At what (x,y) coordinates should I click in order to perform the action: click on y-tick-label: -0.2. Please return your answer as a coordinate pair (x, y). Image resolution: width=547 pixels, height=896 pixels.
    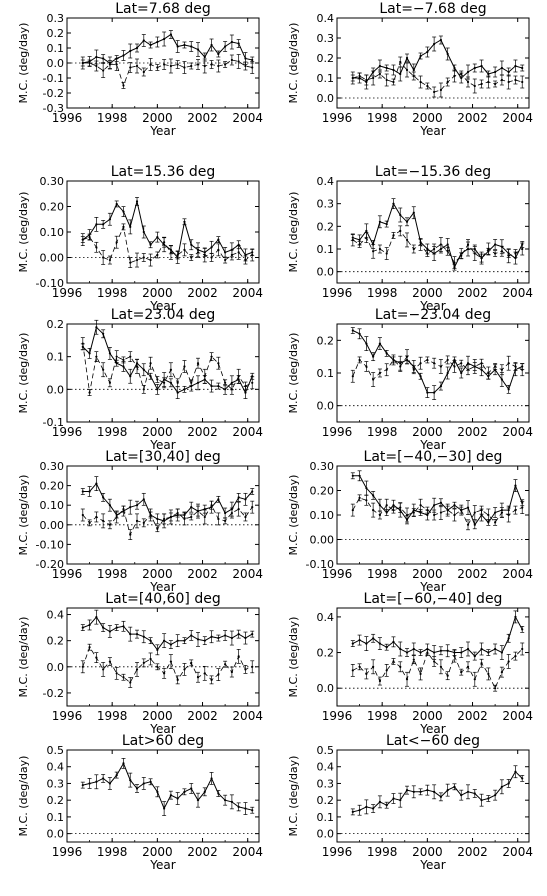
    Looking at the image, I should click on (53, 93).